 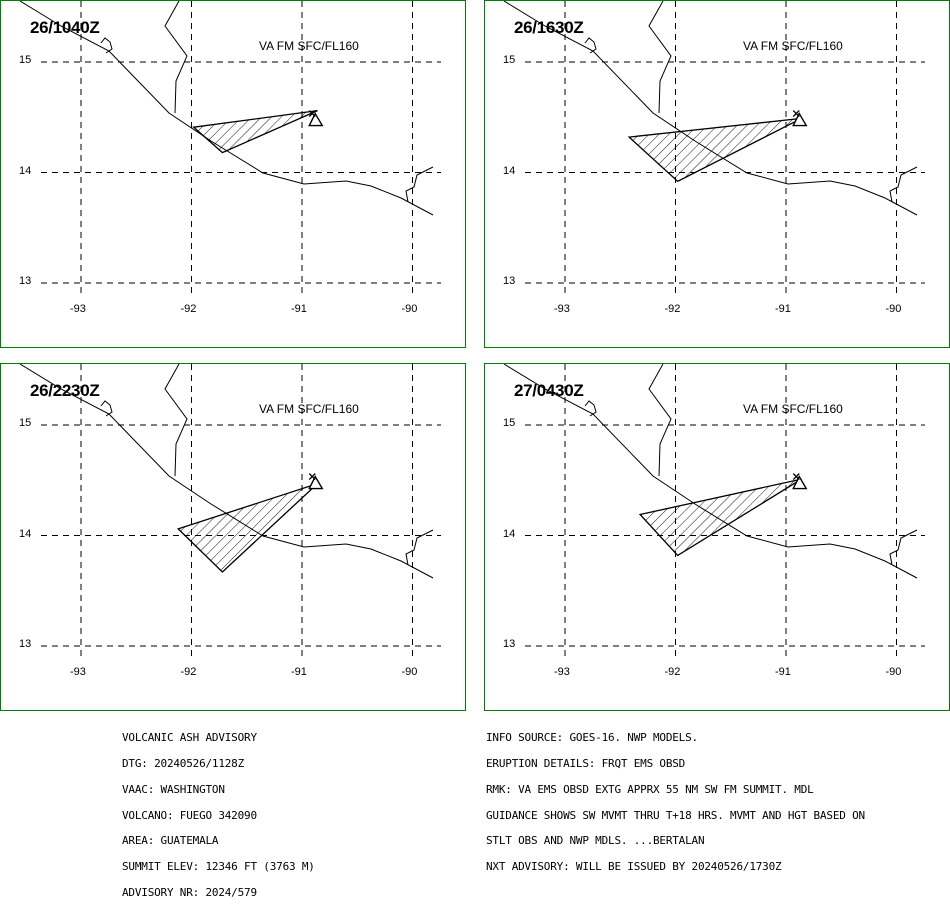 I want to click on advisory-number: ADVISORY NR: 2024/579, so click(x=189, y=892).